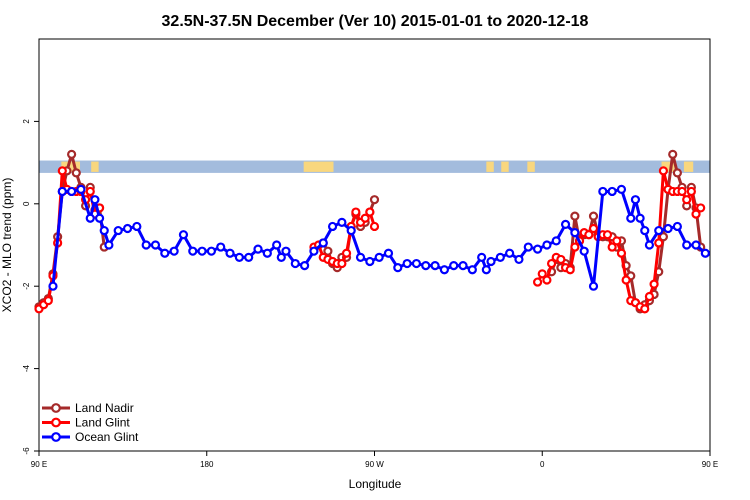  What do you see at coordinates (26, 451) in the screenshot?
I see `y-tick-label: -6` at bounding box center [26, 451].